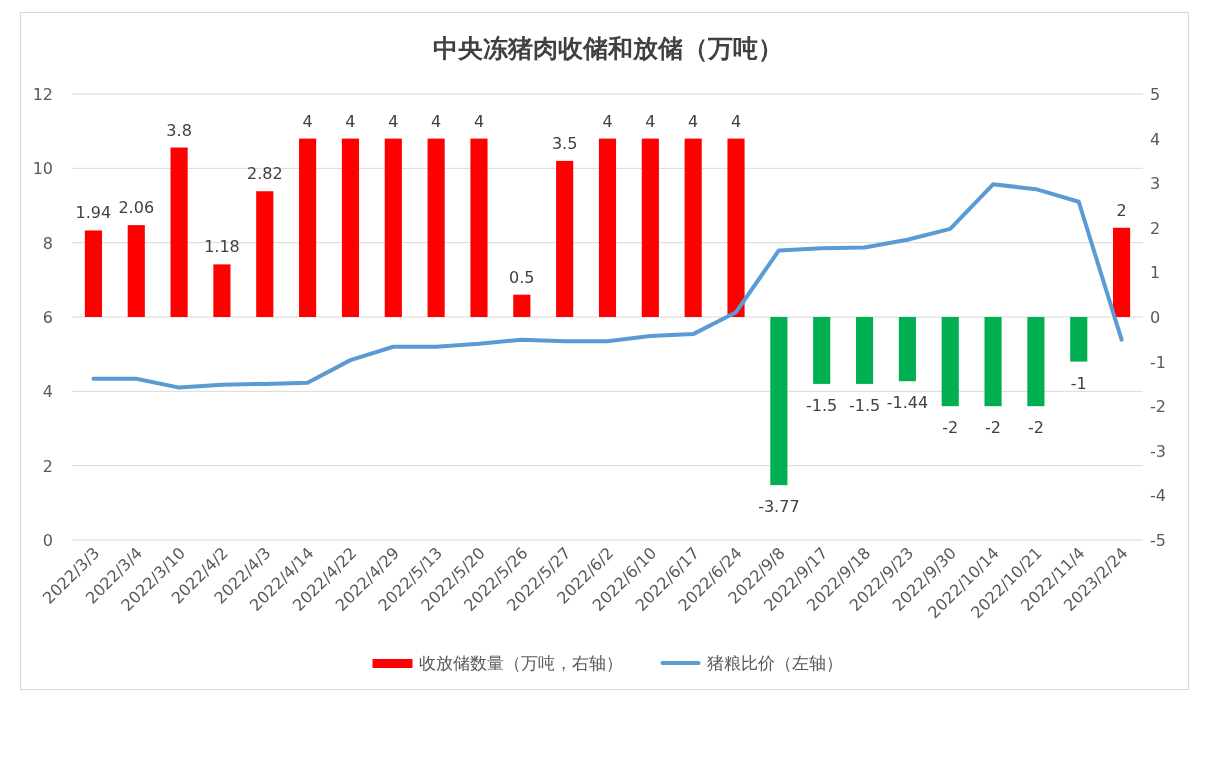 This screenshot has width=1209, height=780. I want to click on y-tick-label: 2, so click(47, 466).